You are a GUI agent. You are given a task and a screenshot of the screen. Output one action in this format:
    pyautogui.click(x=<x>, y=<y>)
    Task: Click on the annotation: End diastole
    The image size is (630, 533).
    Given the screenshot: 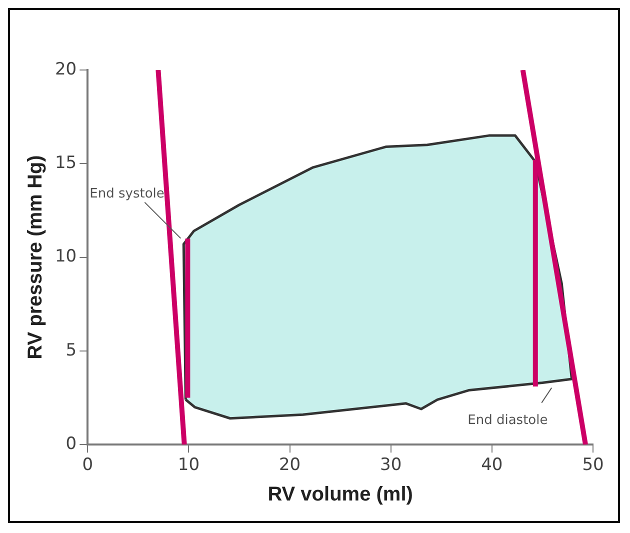 What is the action you would take?
    pyautogui.click(x=508, y=420)
    